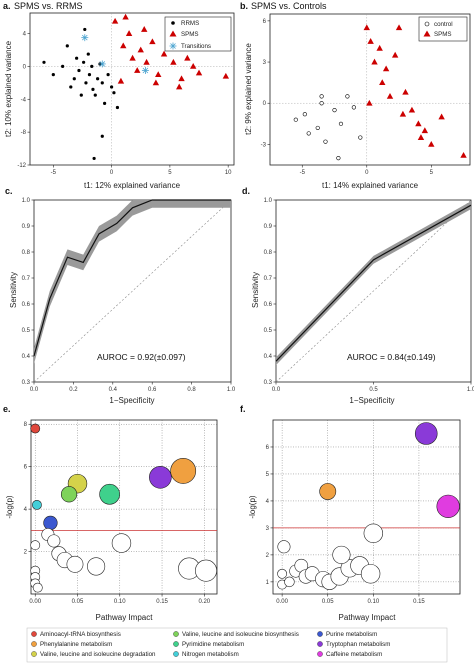 The image size is (474, 664). Describe the element at coordinates (132, 278) in the screenshot. I see `roc-curve` at that location.